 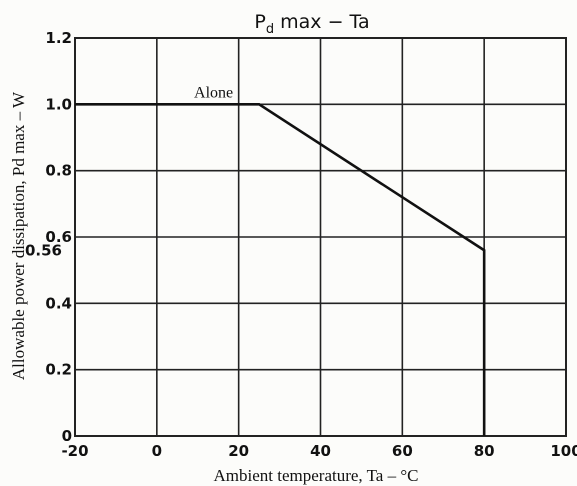 I want to click on y-tick-labels: 0 0.2 0.4 0.6 0.8 1.0 1.2 0.56, so click(x=48, y=237).